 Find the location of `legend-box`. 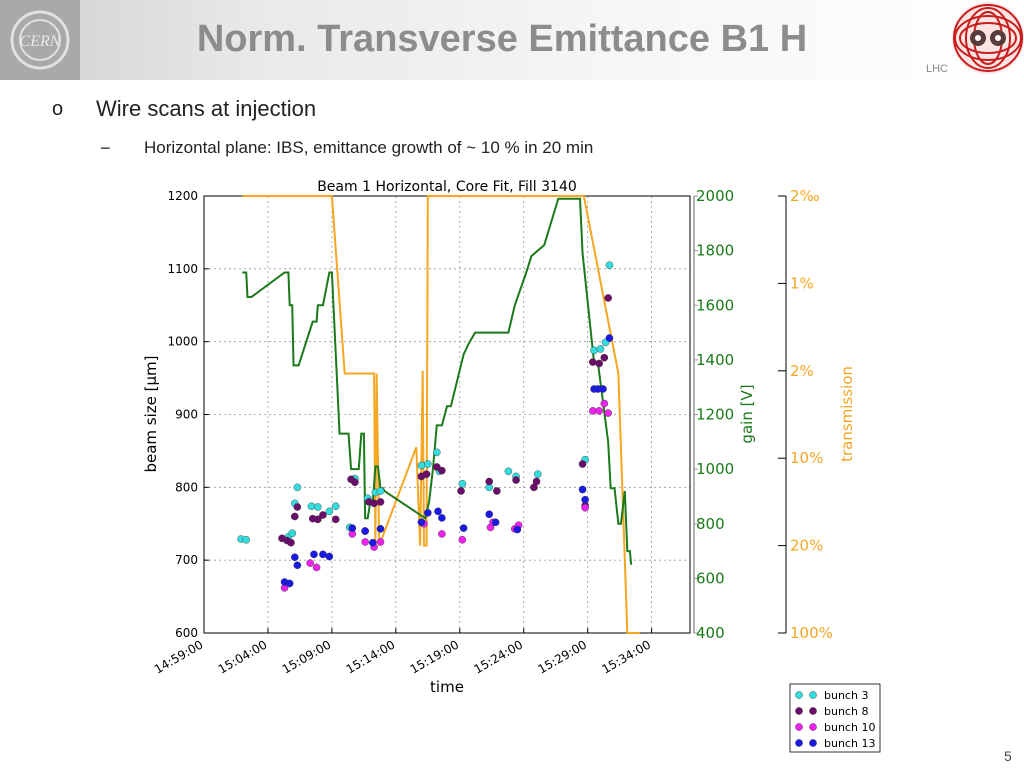

legend-box is located at coordinates (835, 718).